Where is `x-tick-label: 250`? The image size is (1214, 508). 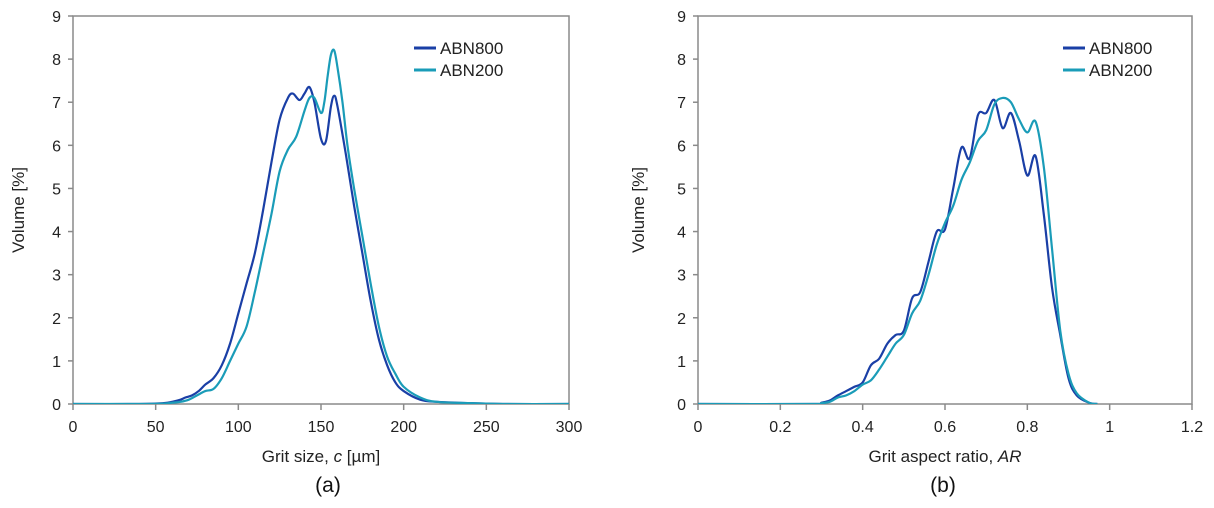
x-tick-label: 250 is located at coordinates (486, 427).